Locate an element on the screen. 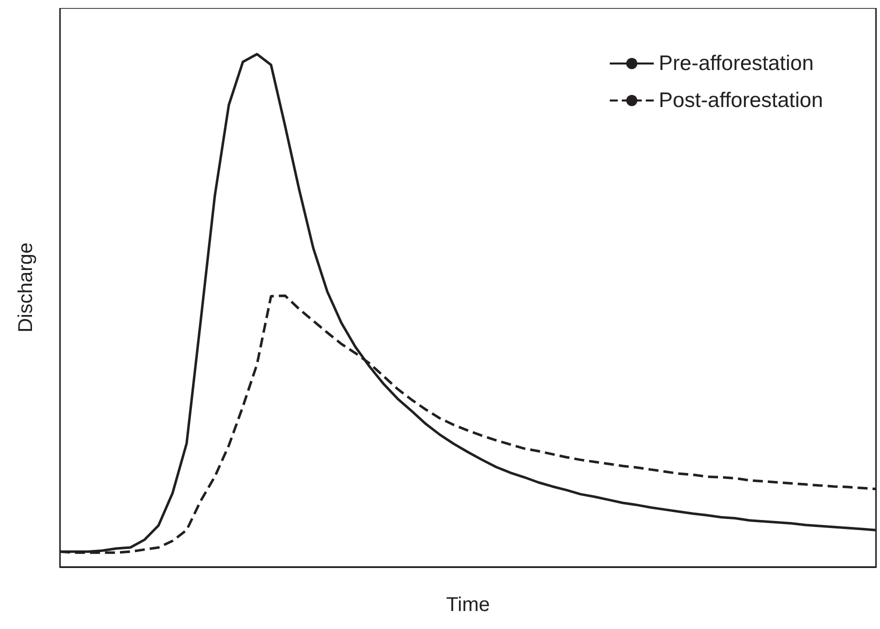 This screenshot has width=880, height=629. legend-label: Post-afforestation is located at coordinates (741, 100).